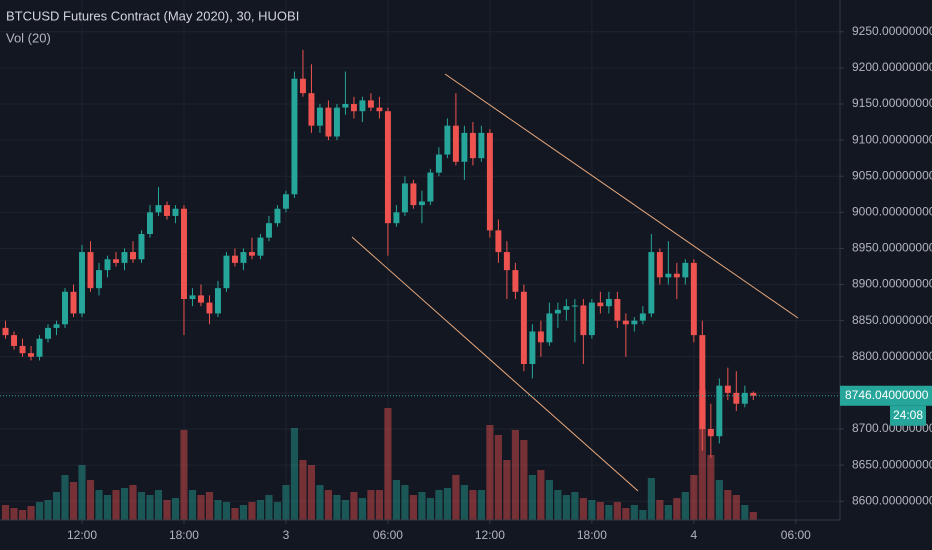  Describe the element at coordinates (495, 364) in the screenshot. I see `trend-line` at that location.